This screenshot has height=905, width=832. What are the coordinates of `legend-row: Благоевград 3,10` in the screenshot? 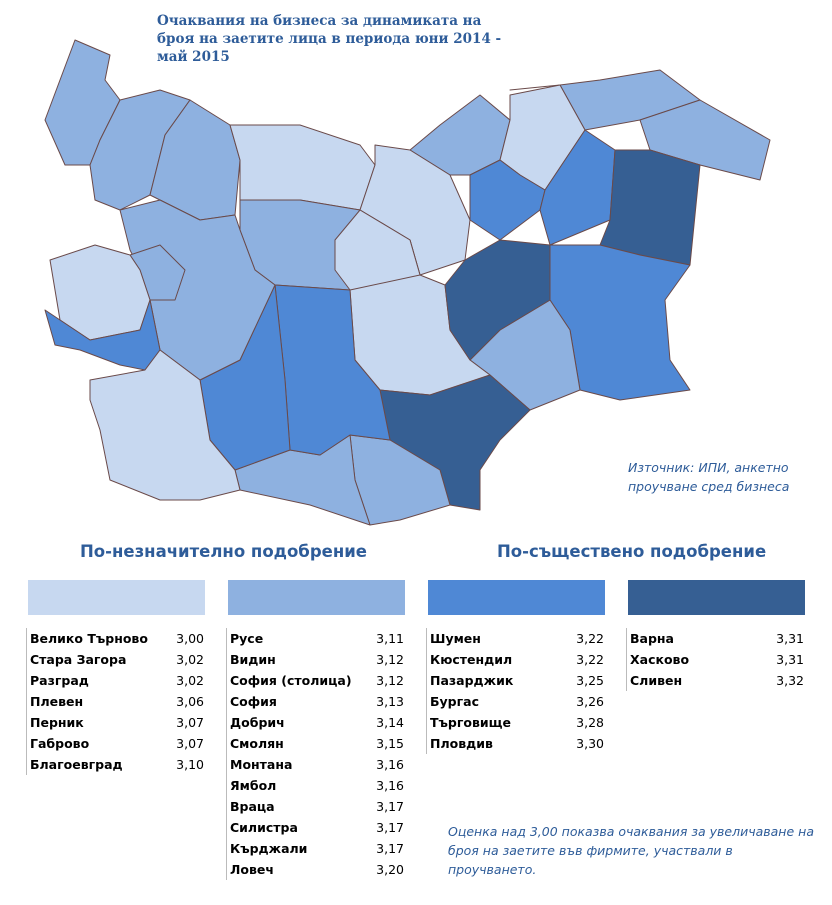 It's located at (117, 764).